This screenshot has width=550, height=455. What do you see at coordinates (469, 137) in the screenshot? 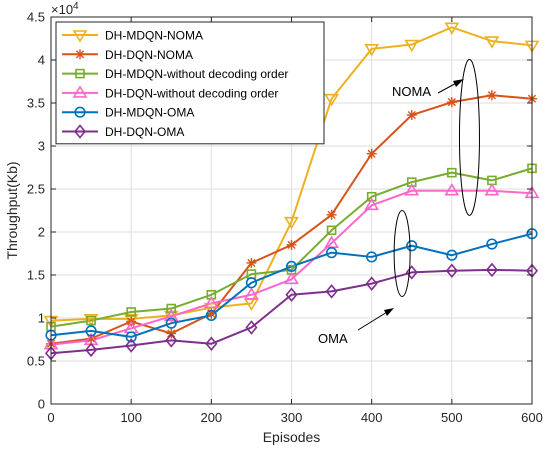
I see `noma-ellipse` at bounding box center [469, 137].